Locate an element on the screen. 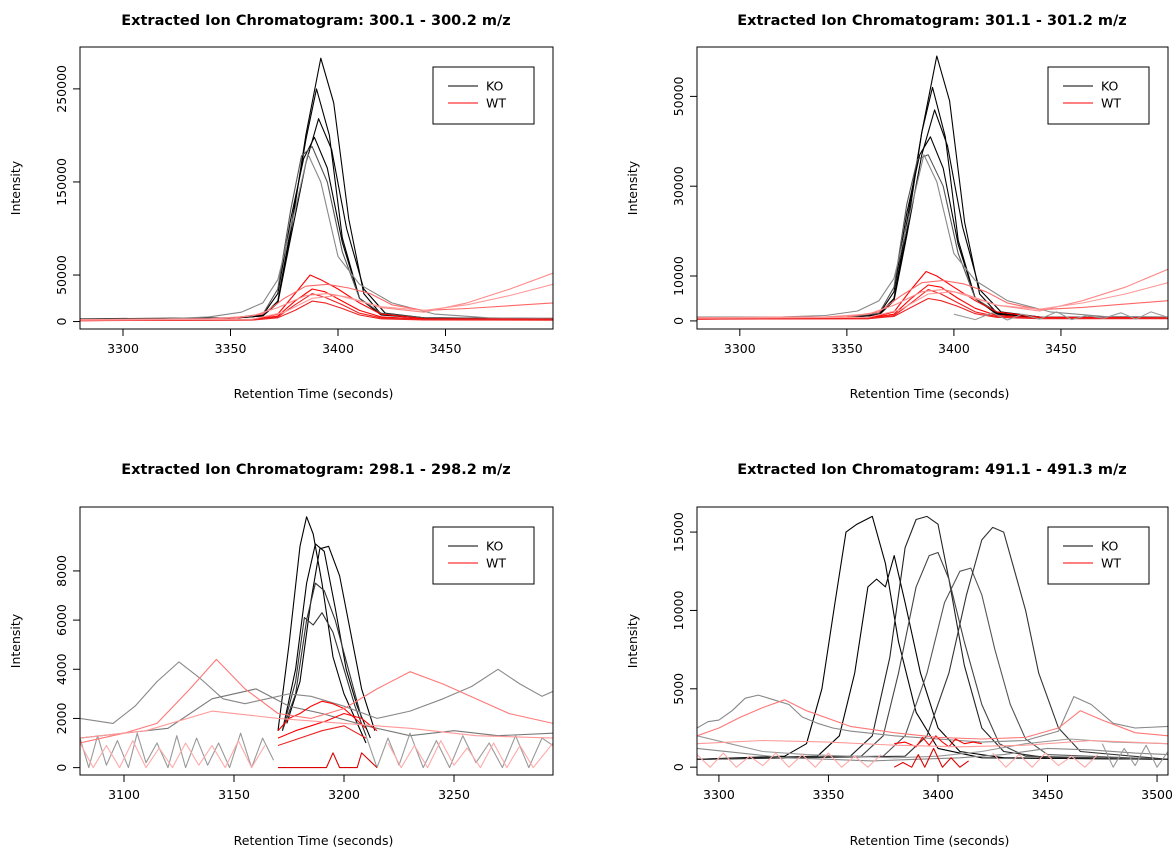  y-tick-label: 10000 is located at coordinates (678, 276).